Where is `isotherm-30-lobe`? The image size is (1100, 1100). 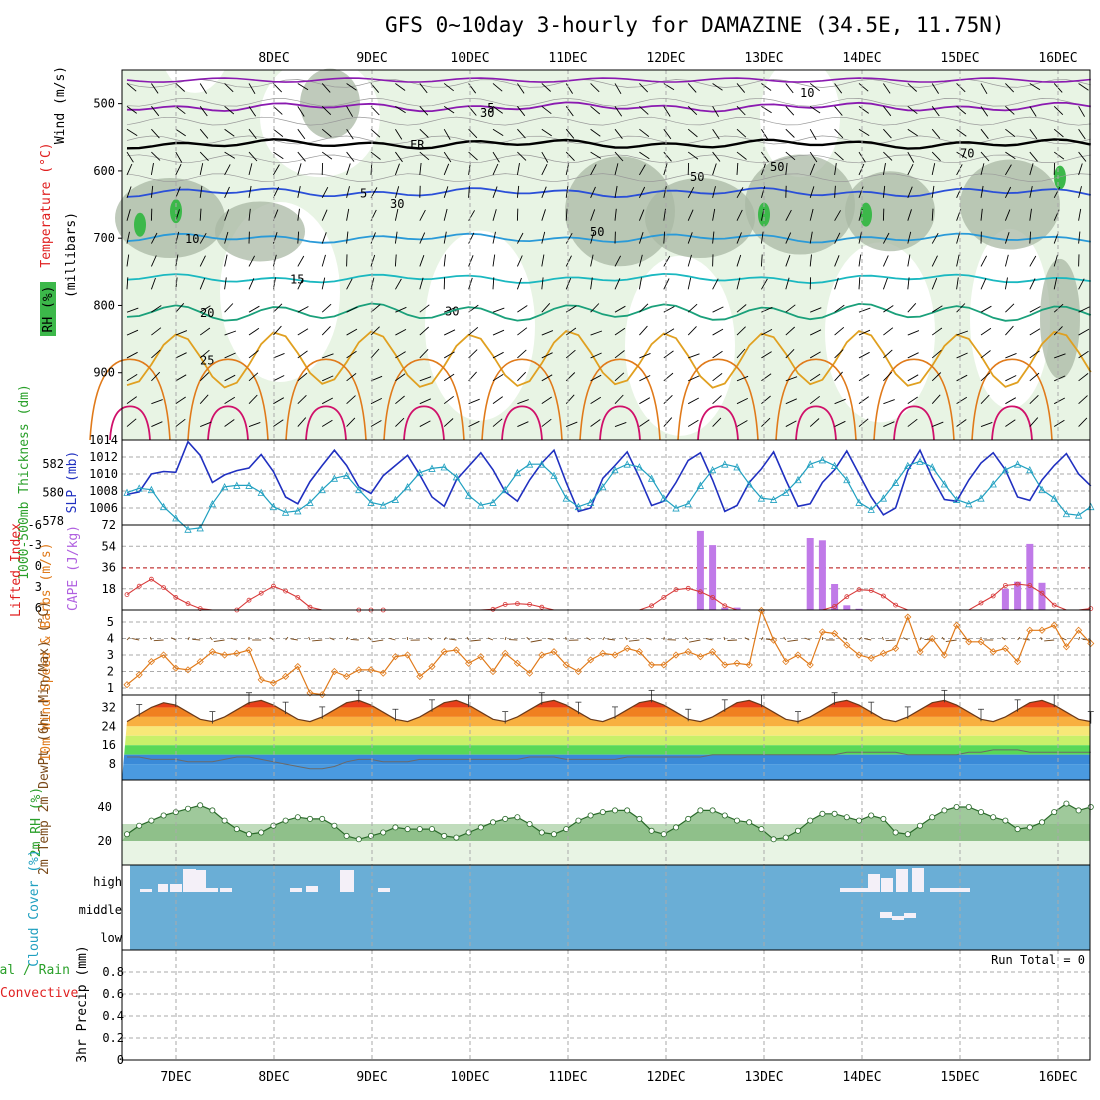 isotherm-30-lobe is located at coordinates (228, 399).